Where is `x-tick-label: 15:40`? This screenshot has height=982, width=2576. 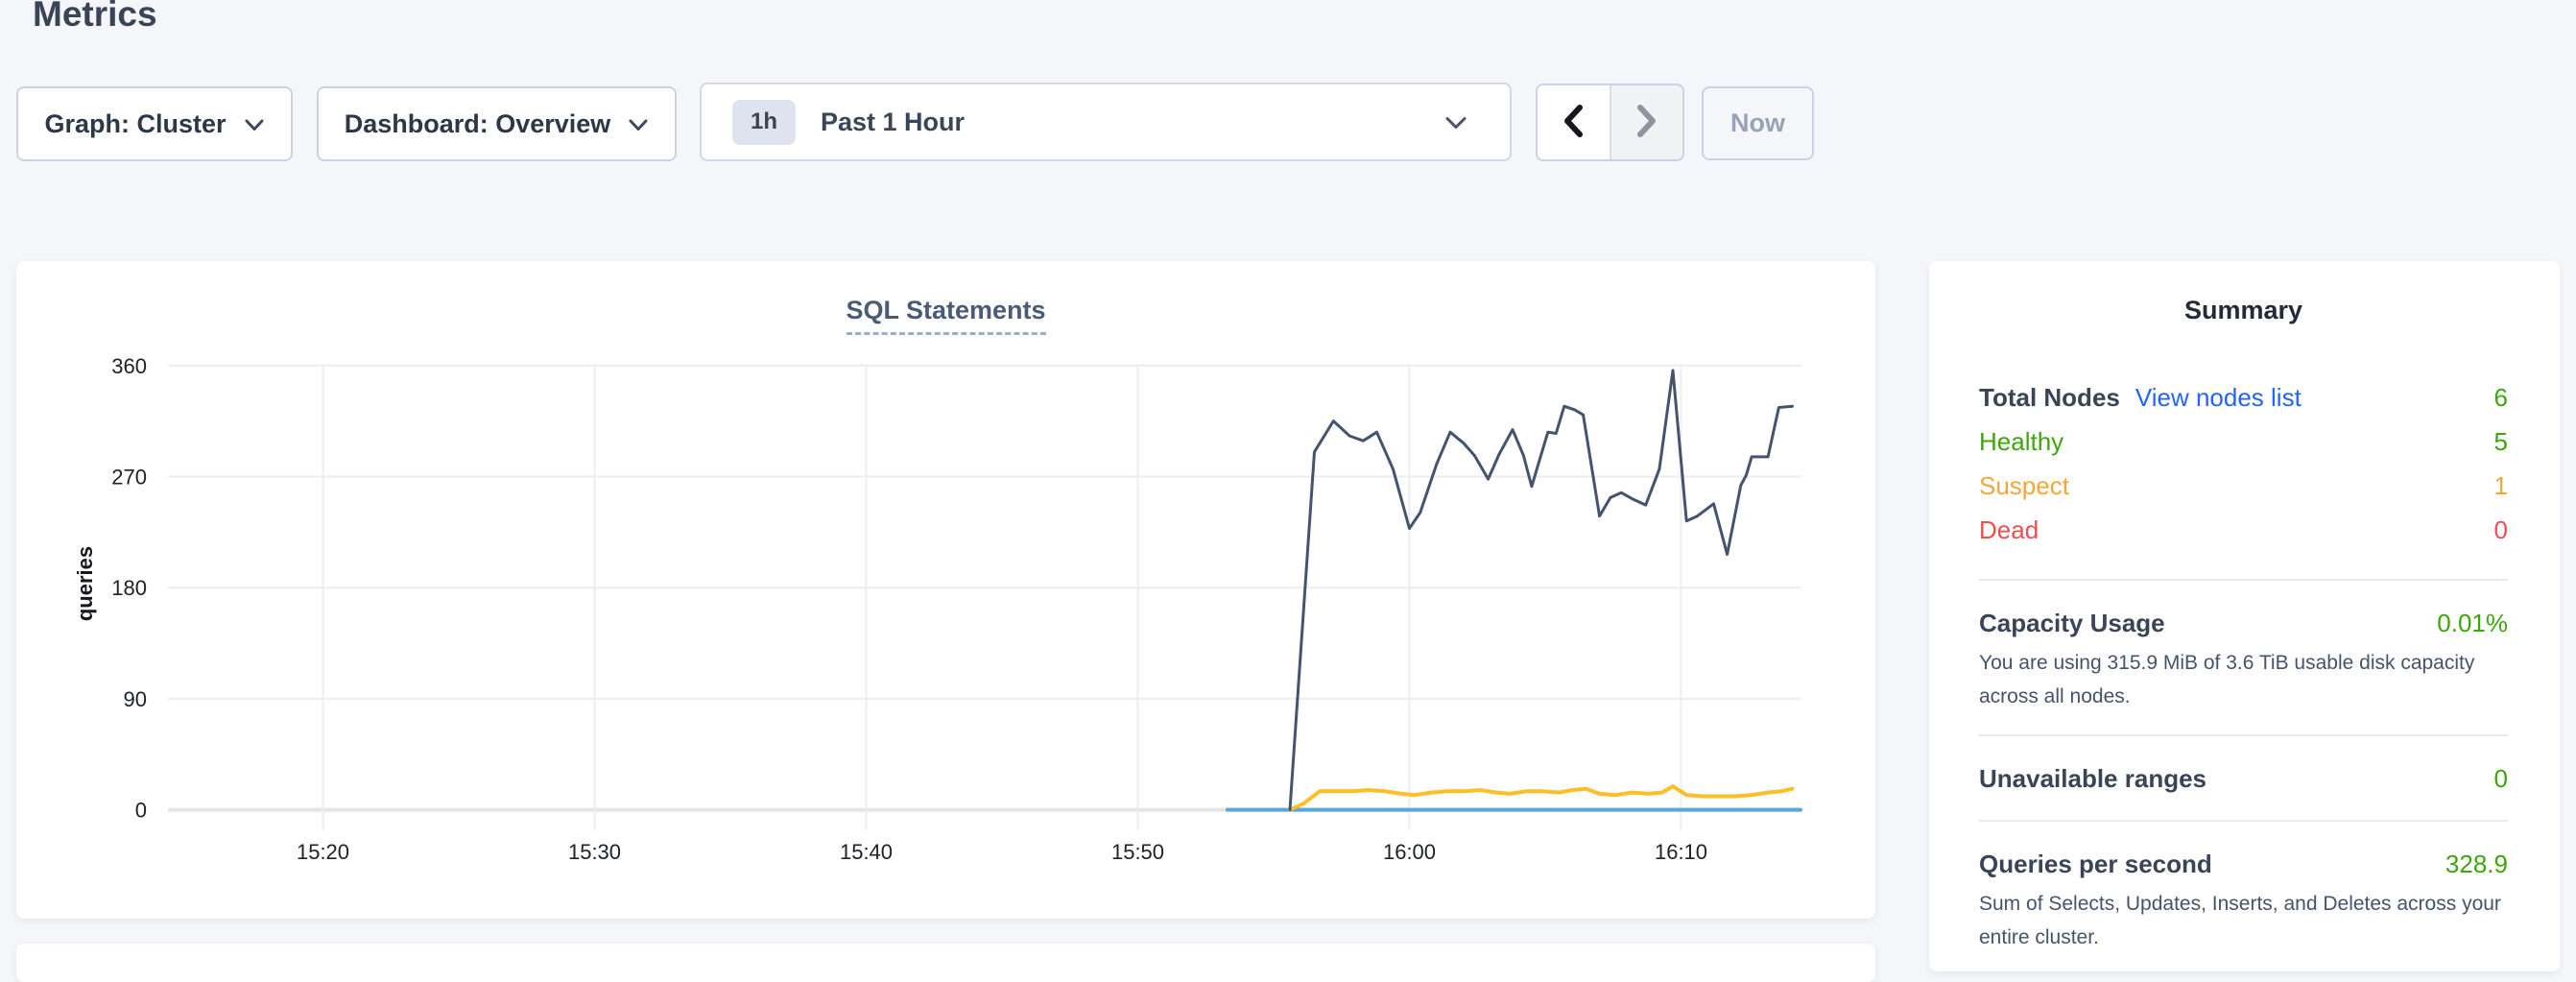 x-tick-label: 15:40 is located at coordinates (866, 852).